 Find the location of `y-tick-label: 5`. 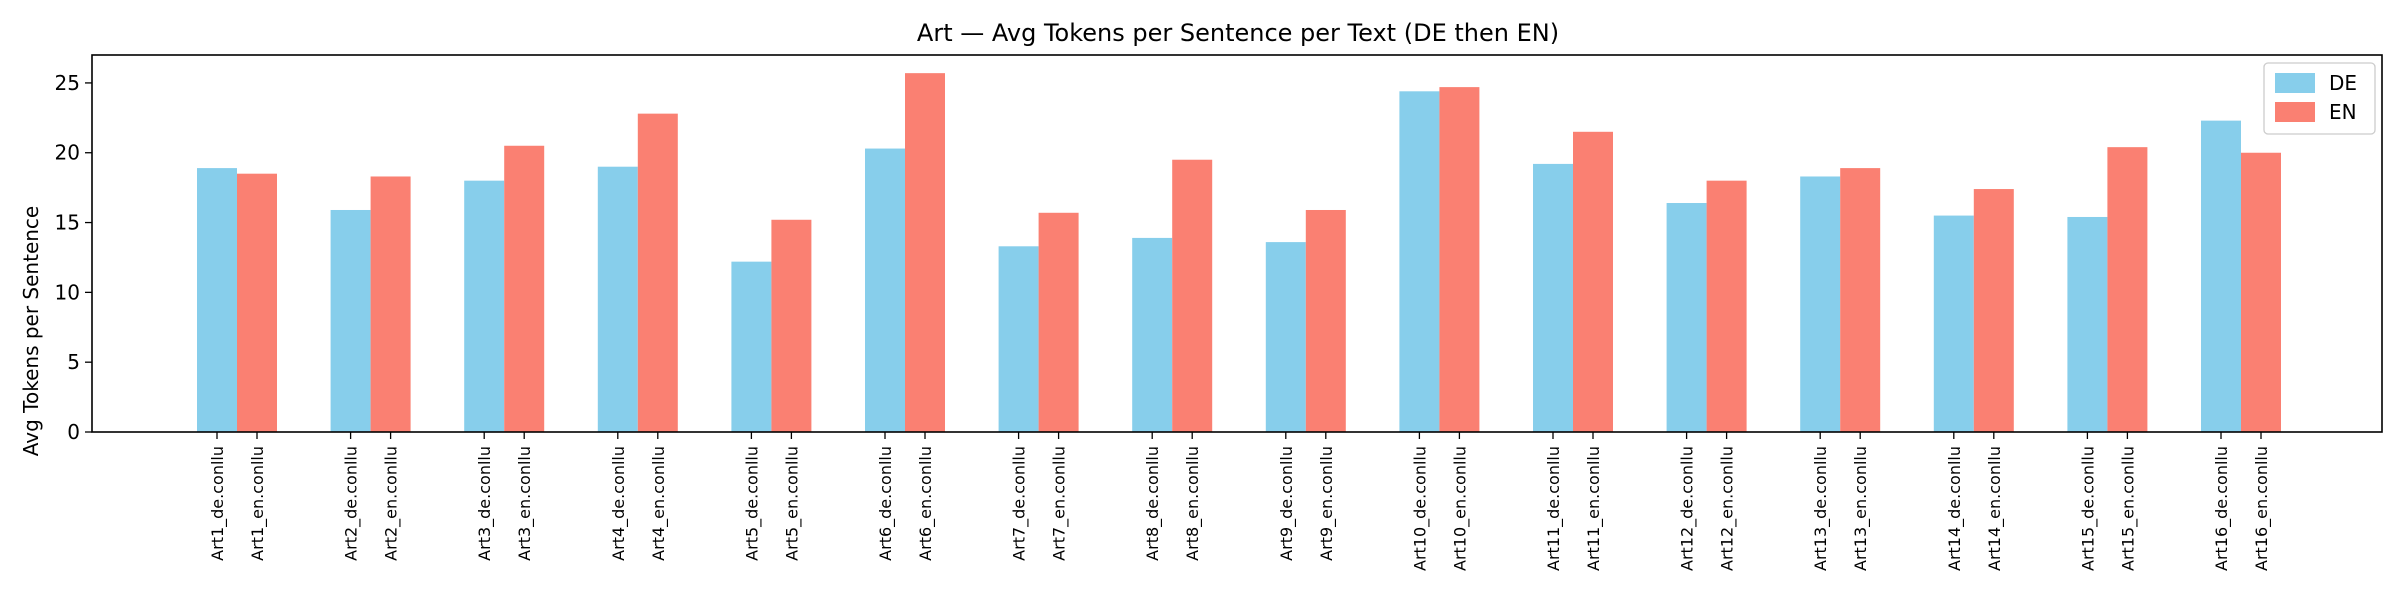

y-tick-label: 5 is located at coordinates (73, 362).